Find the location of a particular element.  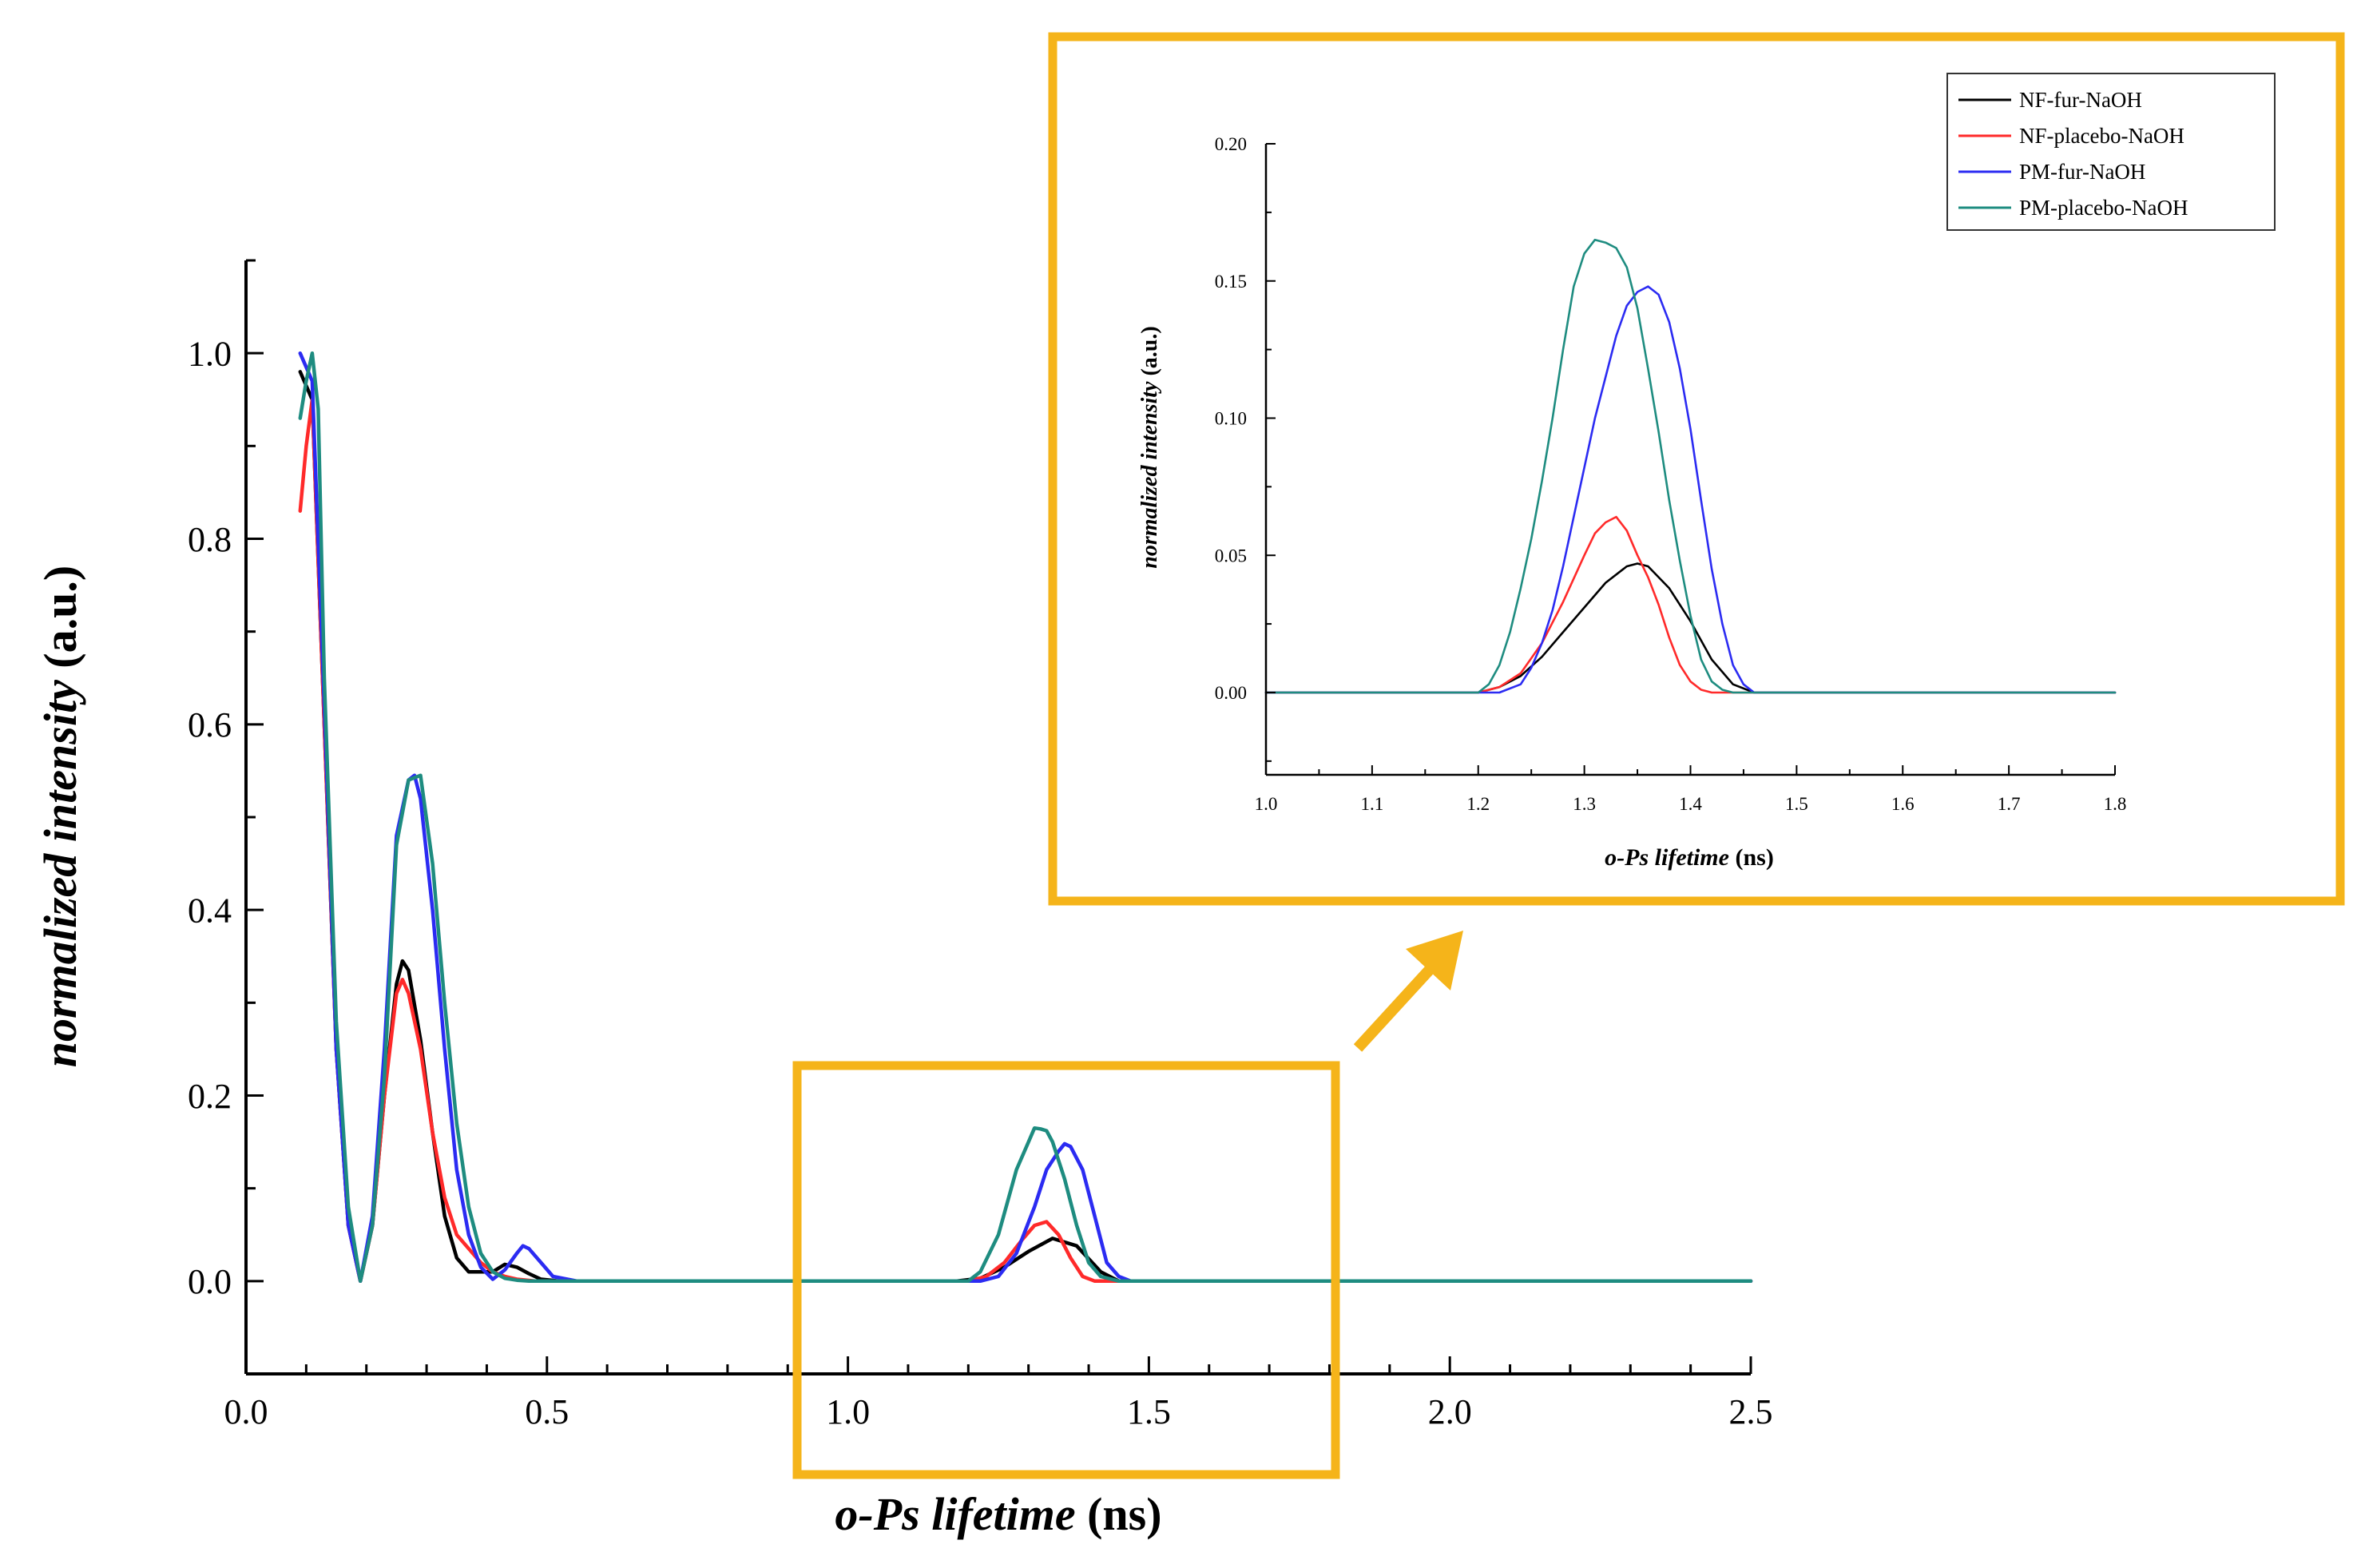

inset-series-pm-placebo-naoh is located at coordinates (1690, 466).